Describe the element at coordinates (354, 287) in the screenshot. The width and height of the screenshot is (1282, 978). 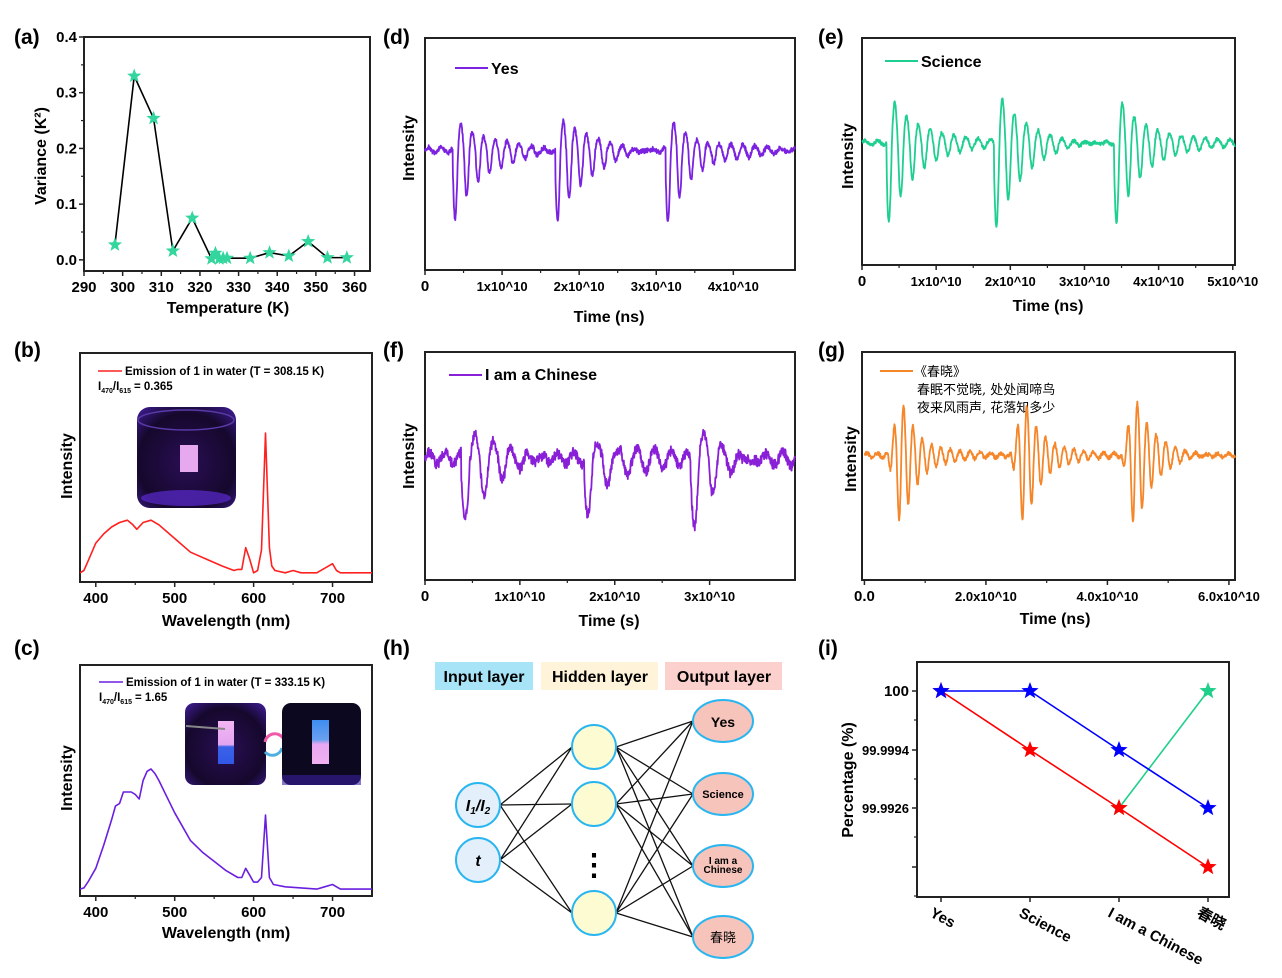
I see `a-xtick-label: 360` at that location.